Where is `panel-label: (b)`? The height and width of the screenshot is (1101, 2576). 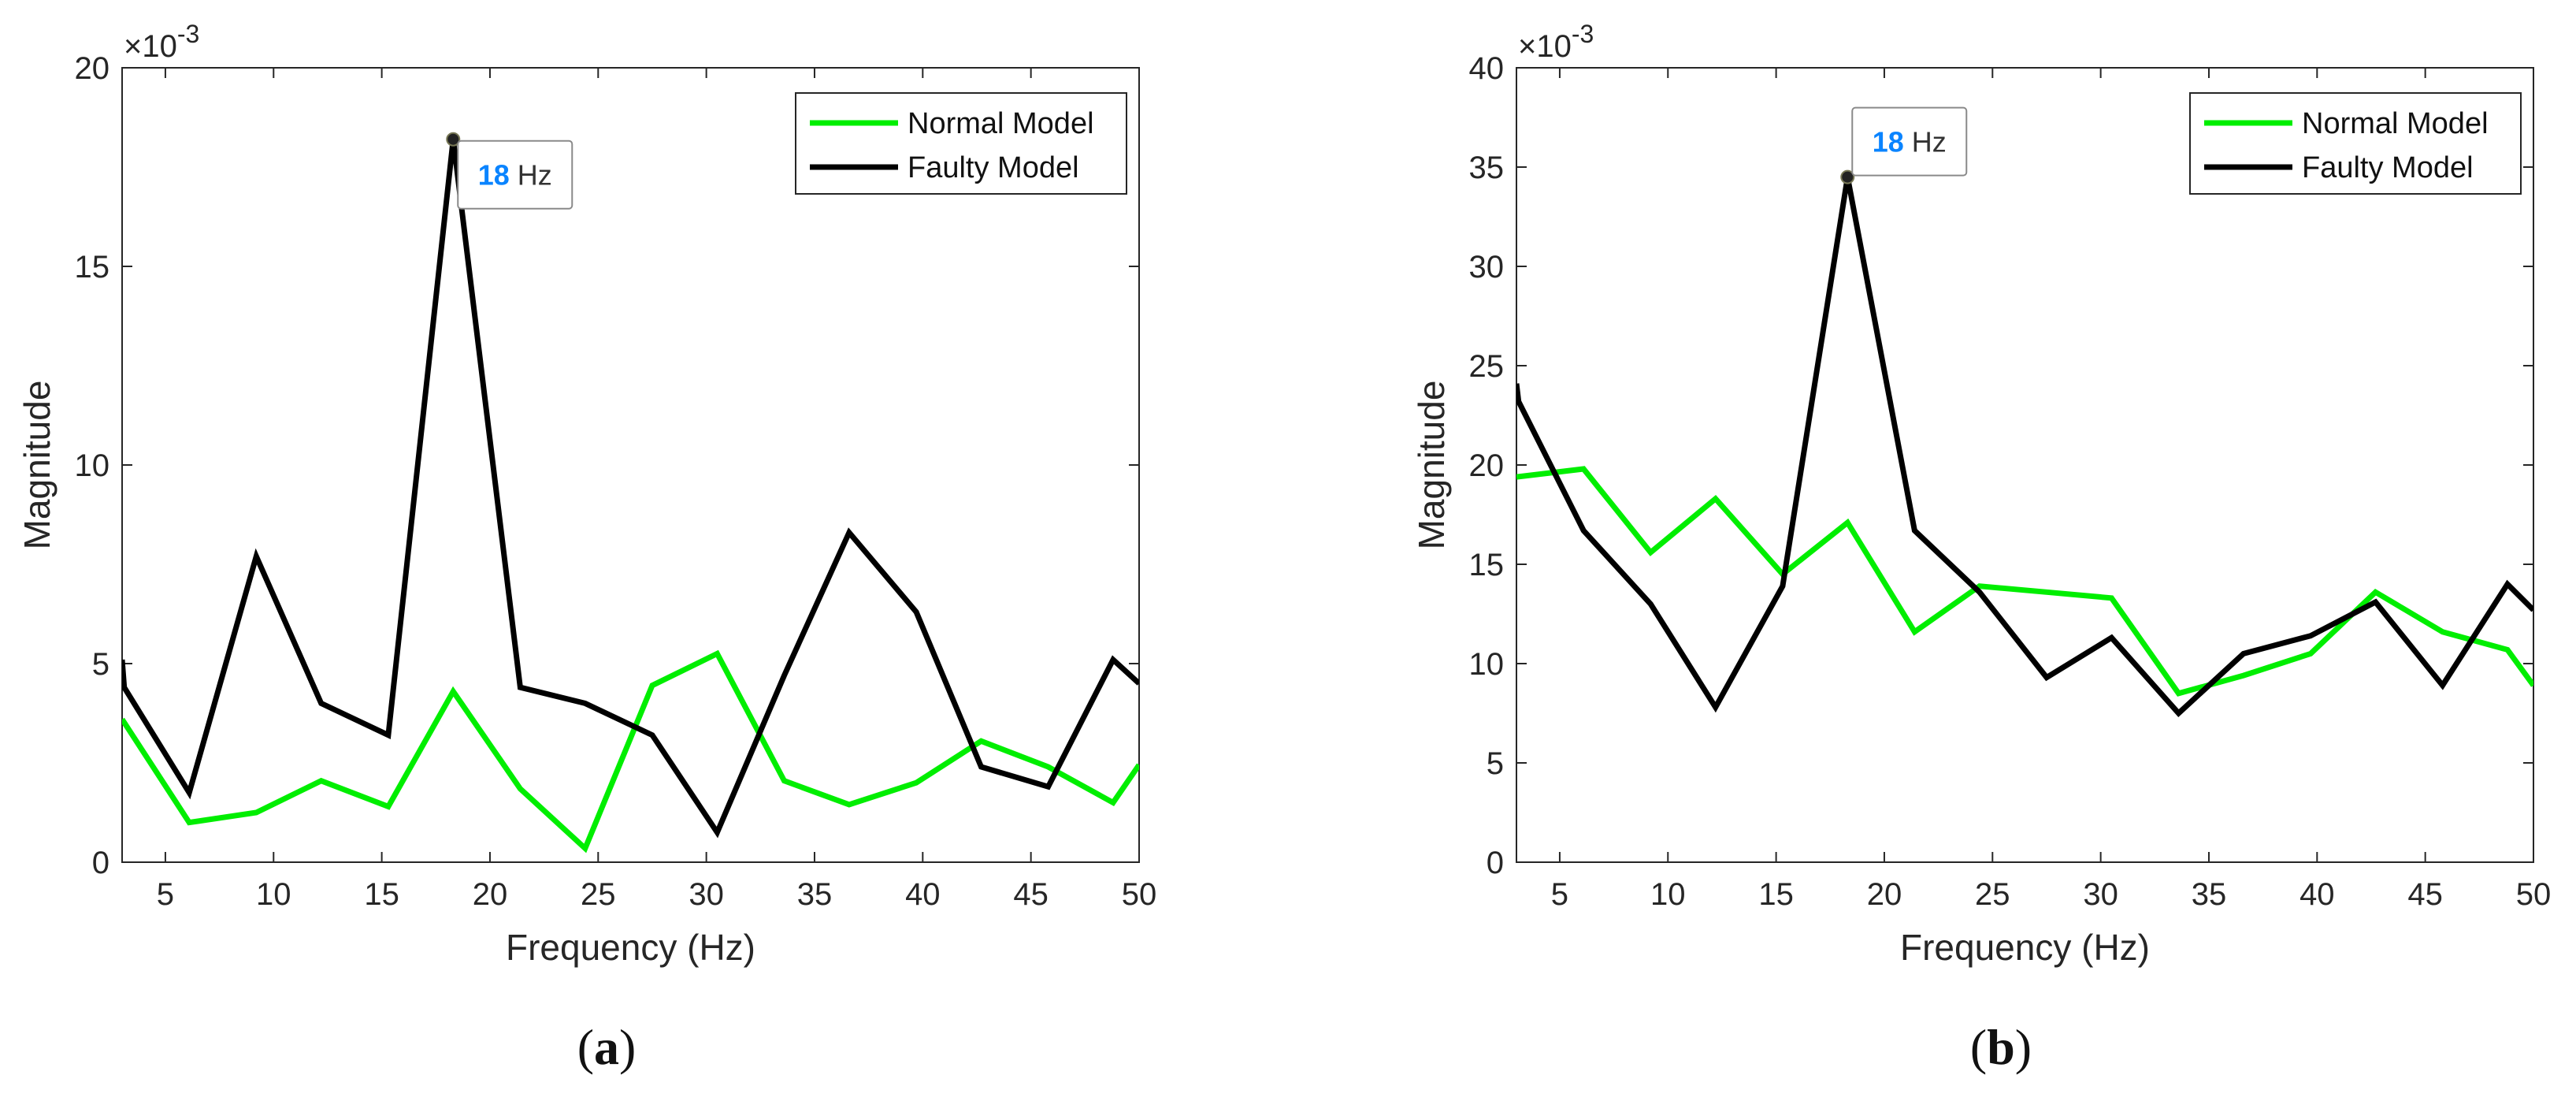
panel-label: (b) is located at coordinates (2001, 1047).